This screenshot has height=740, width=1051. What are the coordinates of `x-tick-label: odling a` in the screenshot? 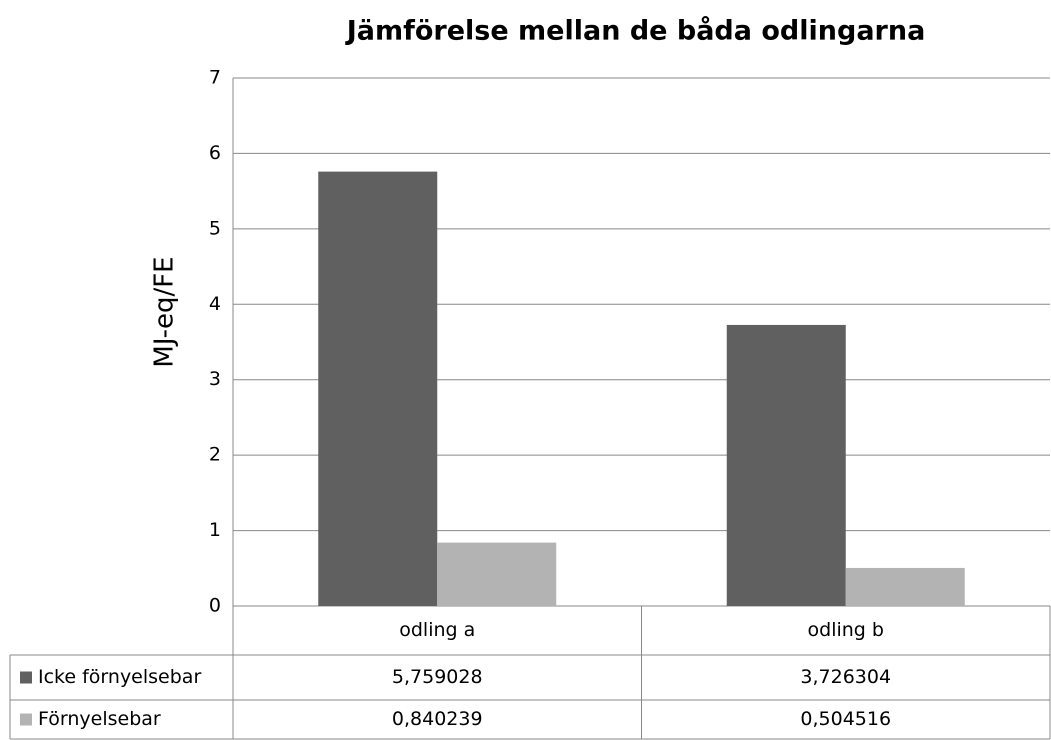 It's located at (437, 630).